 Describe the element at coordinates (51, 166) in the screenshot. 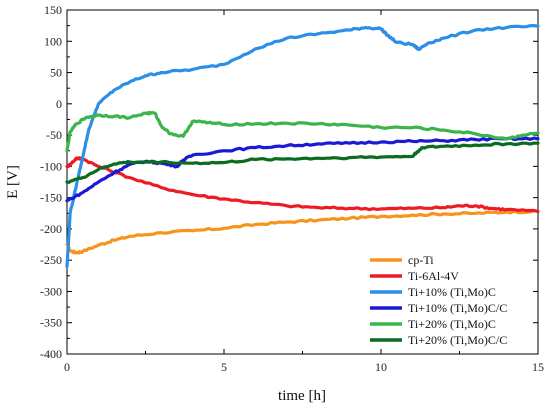

I see `y-tick-label: -100` at that location.